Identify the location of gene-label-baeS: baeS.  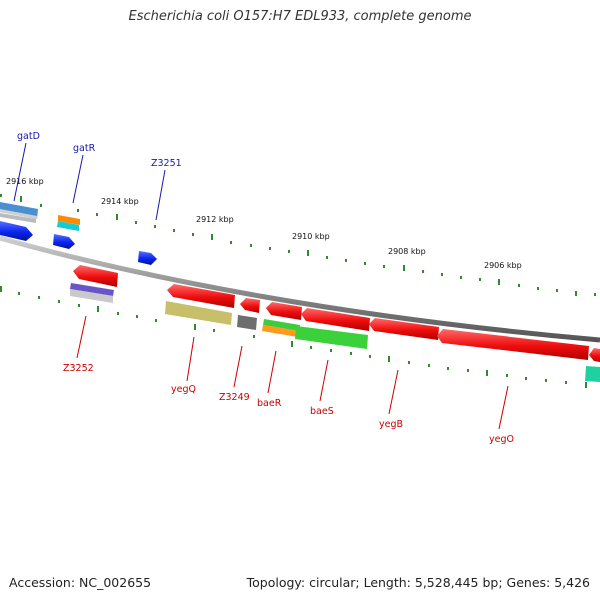
(322, 411).